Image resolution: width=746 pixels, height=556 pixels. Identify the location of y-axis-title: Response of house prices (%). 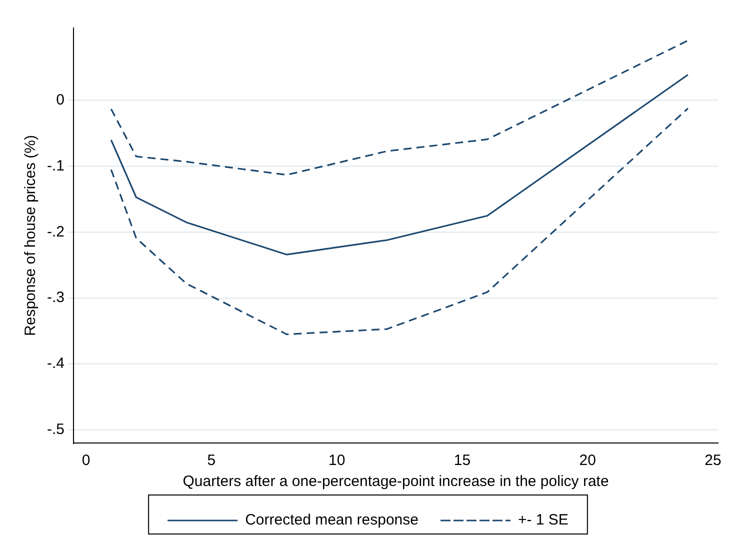
(31, 235).